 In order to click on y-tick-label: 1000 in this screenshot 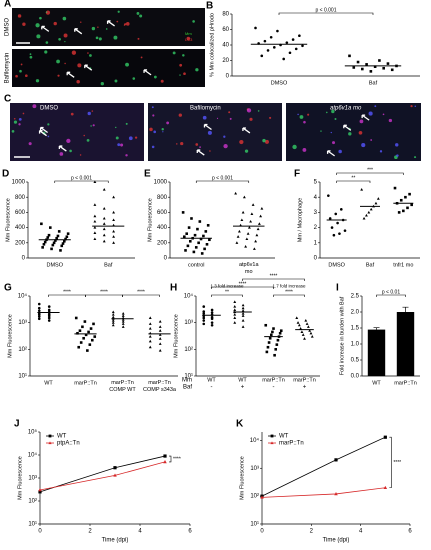, I will do `click(19, 183)`.